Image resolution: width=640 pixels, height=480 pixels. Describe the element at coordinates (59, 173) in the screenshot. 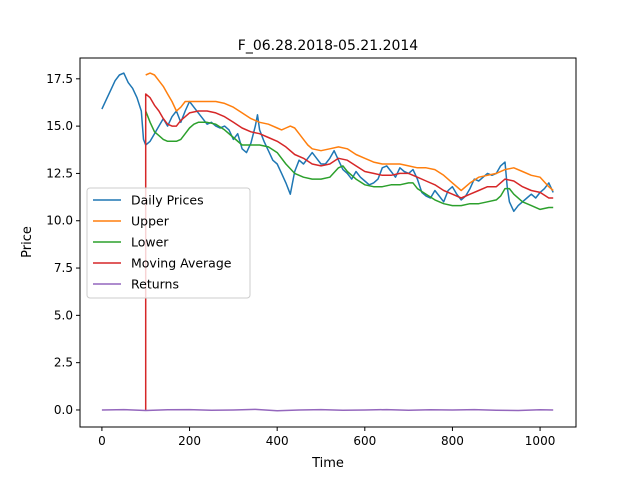

I see `y-tick-label: 12.5` at that location.